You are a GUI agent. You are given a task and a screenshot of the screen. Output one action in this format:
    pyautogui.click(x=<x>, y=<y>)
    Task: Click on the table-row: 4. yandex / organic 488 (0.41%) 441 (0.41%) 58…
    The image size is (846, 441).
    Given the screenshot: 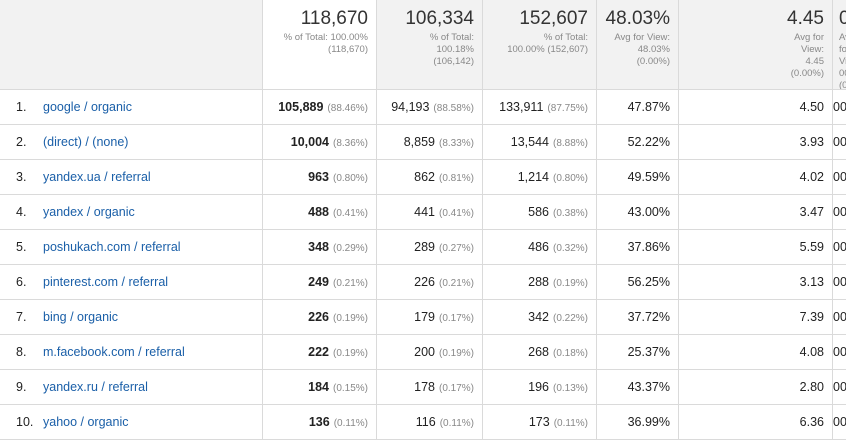 What is the action you would take?
    pyautogui.click(x=423, y=212)
    